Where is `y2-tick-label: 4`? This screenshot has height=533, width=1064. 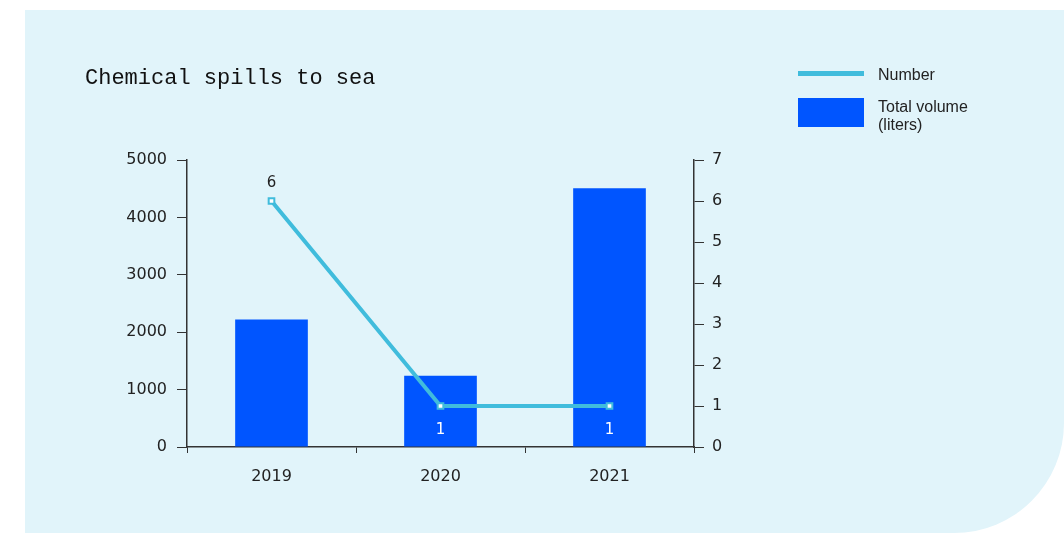
y2-tick-label: 4 is located at coordinates (717, 282).